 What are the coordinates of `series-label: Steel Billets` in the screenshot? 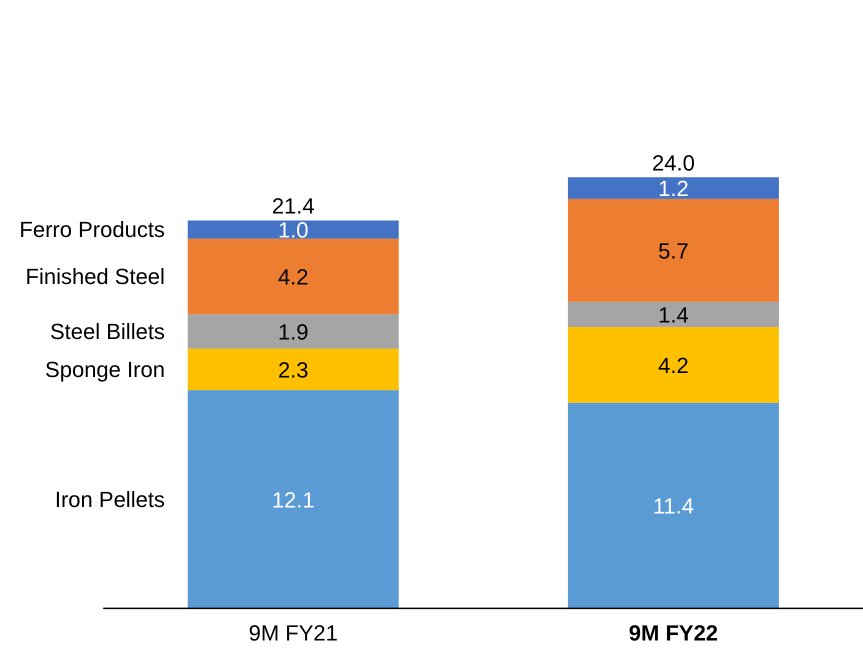 It's located at (107, 331).